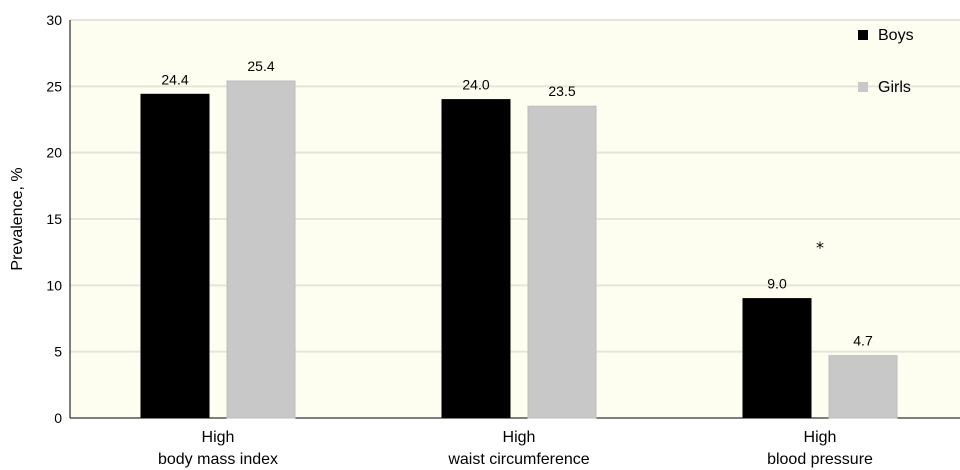 Image resolution: width=960 pixels, height=470 pixels. What do you see at coordinates (218, 437) in the screenshot?
I see `category-label-0-line-0: High` at bounding box center [218, 437].